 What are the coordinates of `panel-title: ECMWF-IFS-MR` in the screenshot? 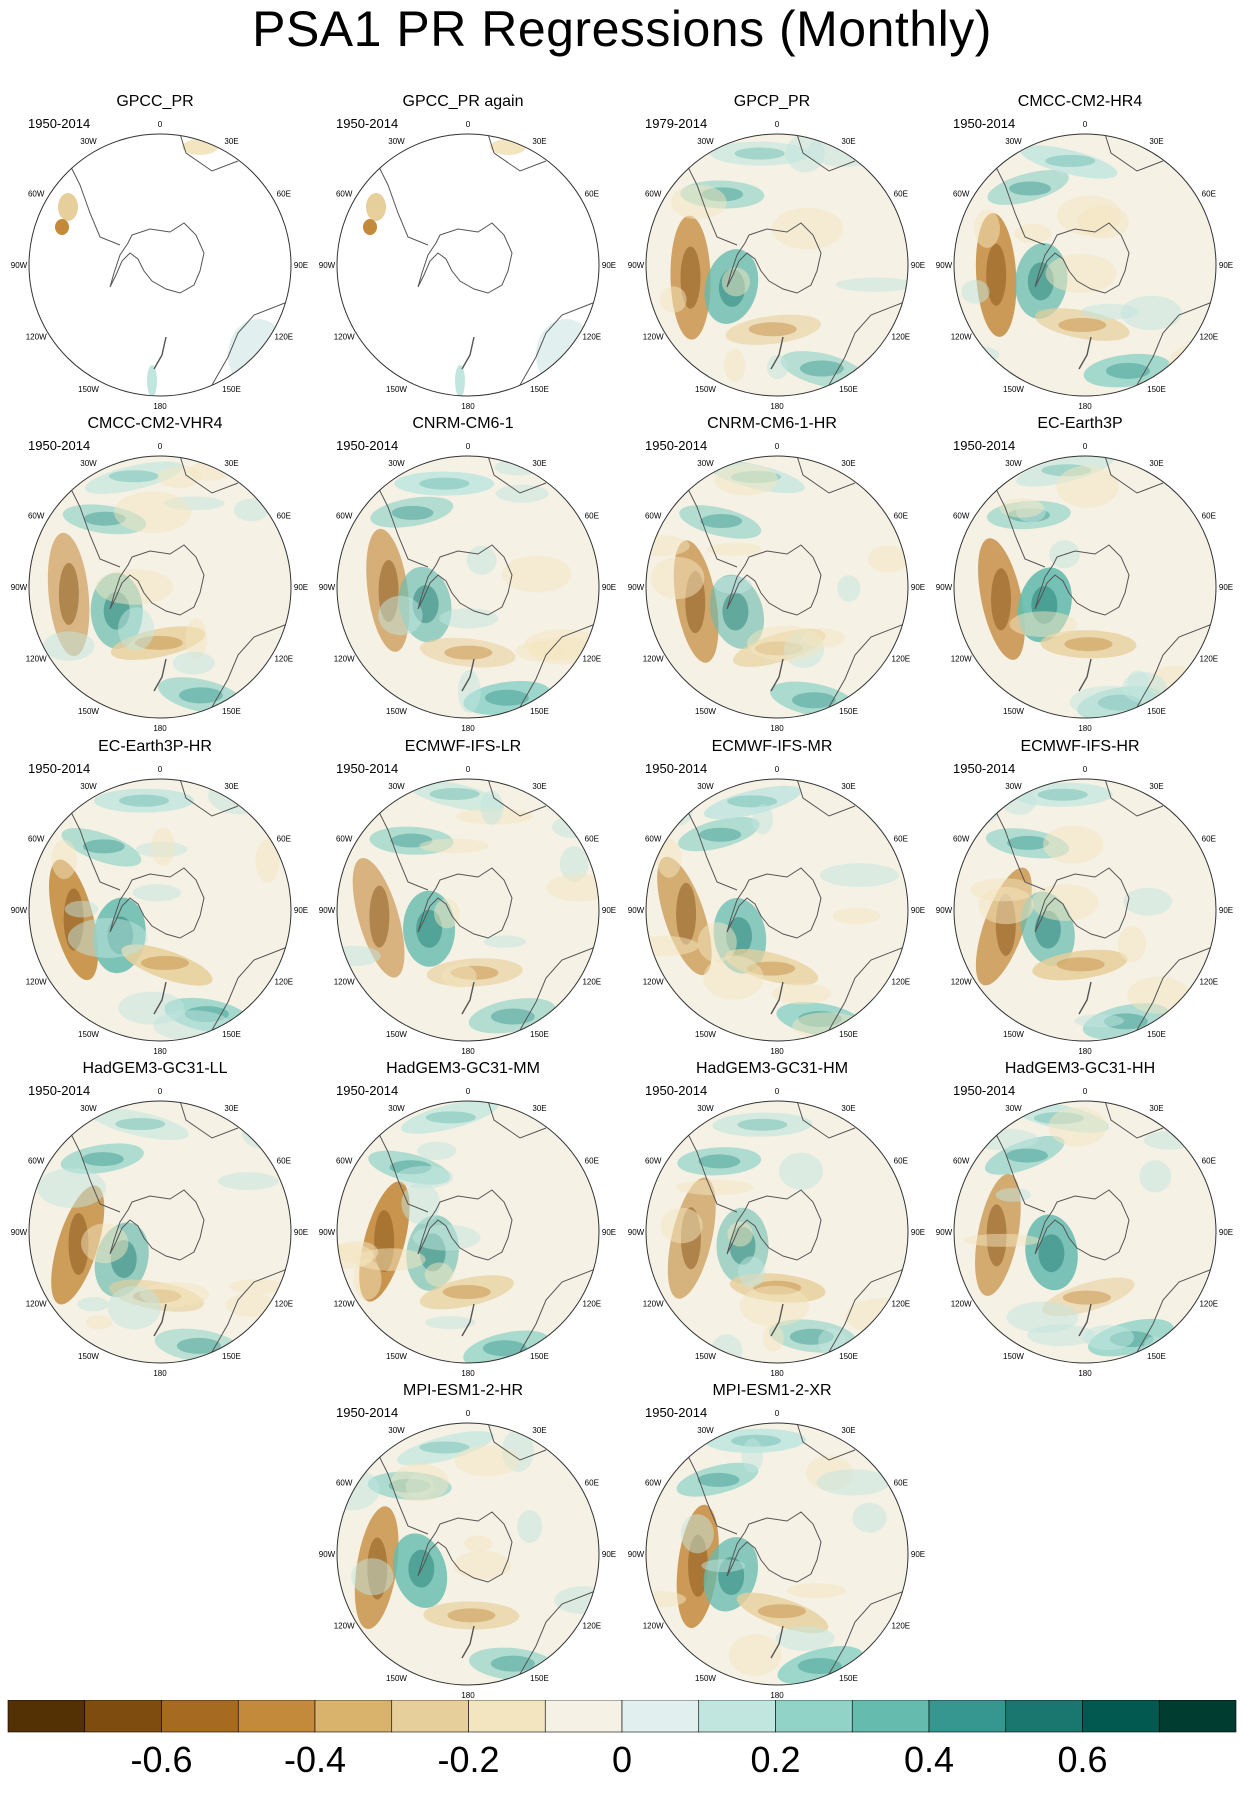 It's located at (772, 746).